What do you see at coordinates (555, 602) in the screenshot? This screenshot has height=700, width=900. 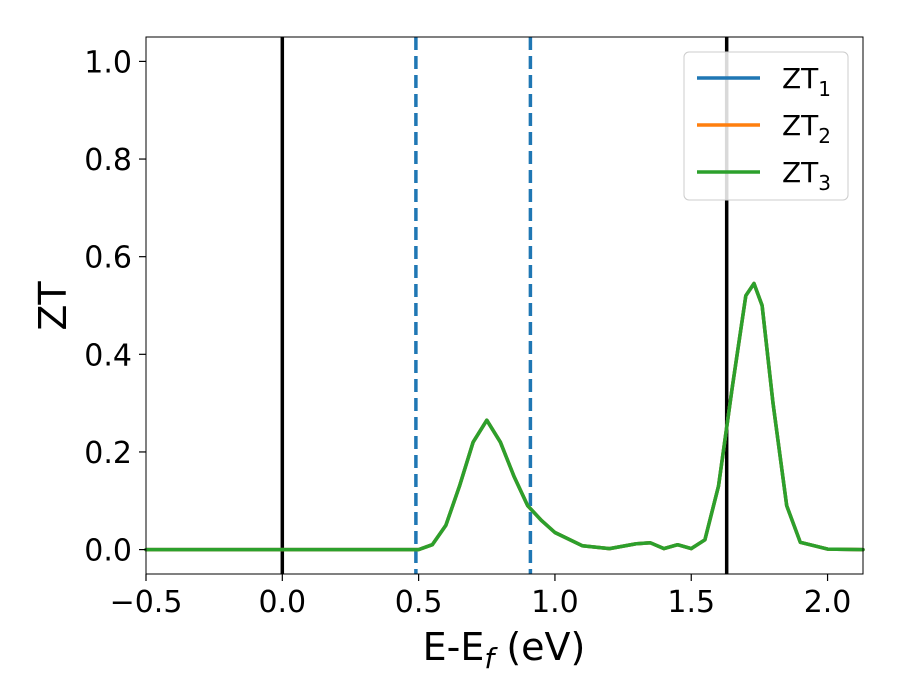 I see `x-tick-label: 1.0` at bounding box center [555, 602].